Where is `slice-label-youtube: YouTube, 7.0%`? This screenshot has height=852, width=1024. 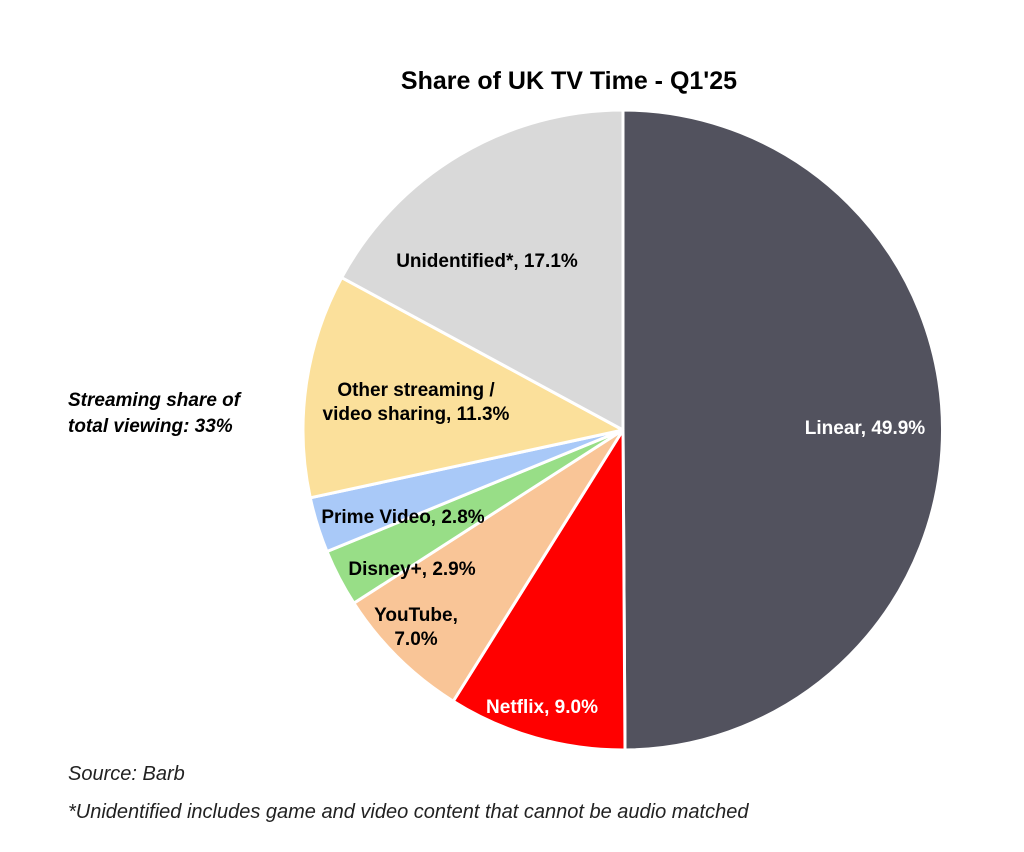
slice-label-youtube: YouTube, 7.0% is located at coordinates (416, 627).